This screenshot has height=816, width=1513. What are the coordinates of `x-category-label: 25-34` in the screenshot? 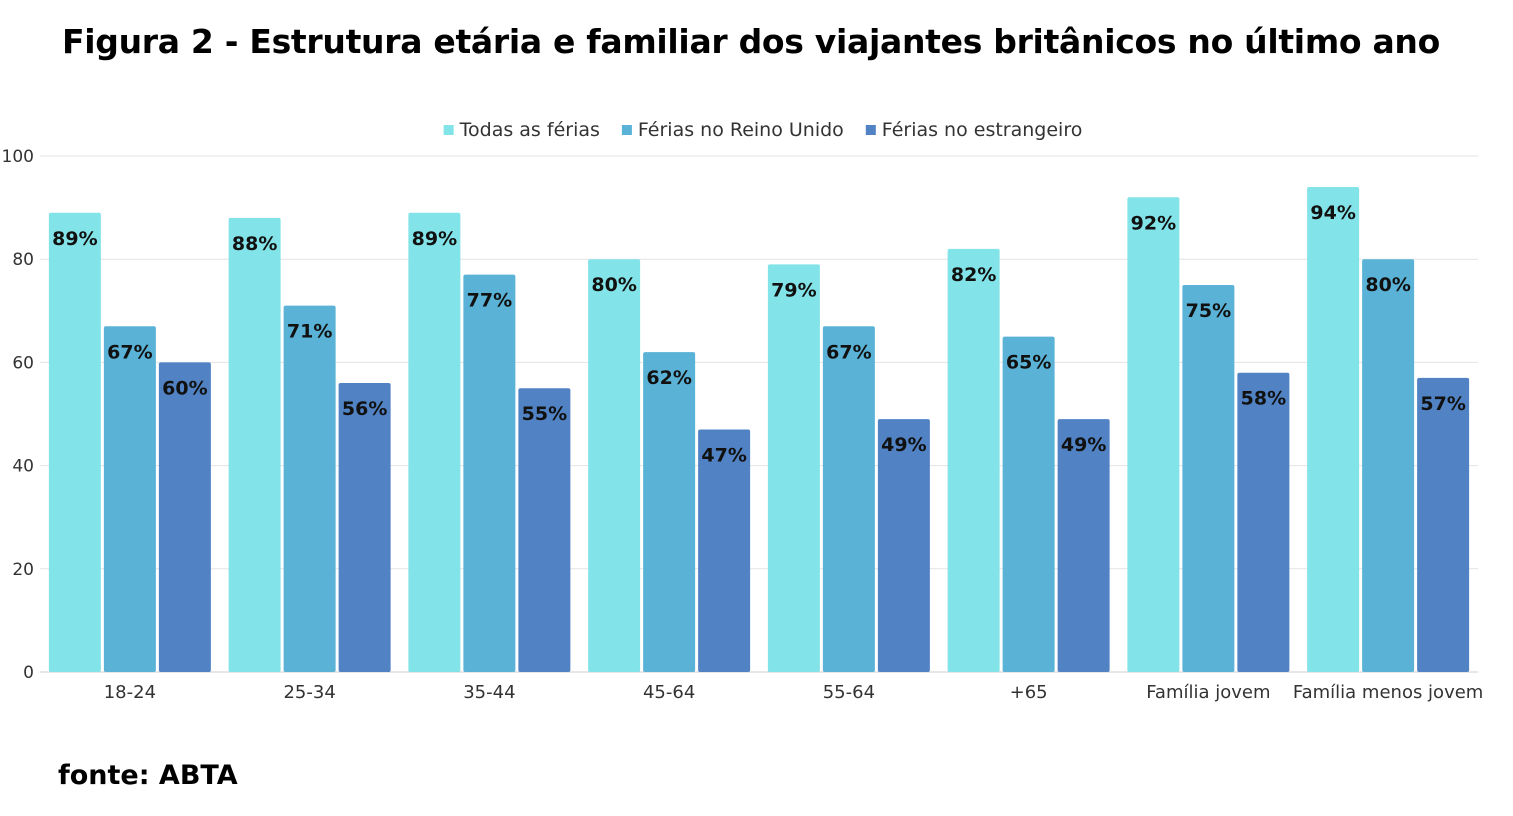 It's located at (309, 692).